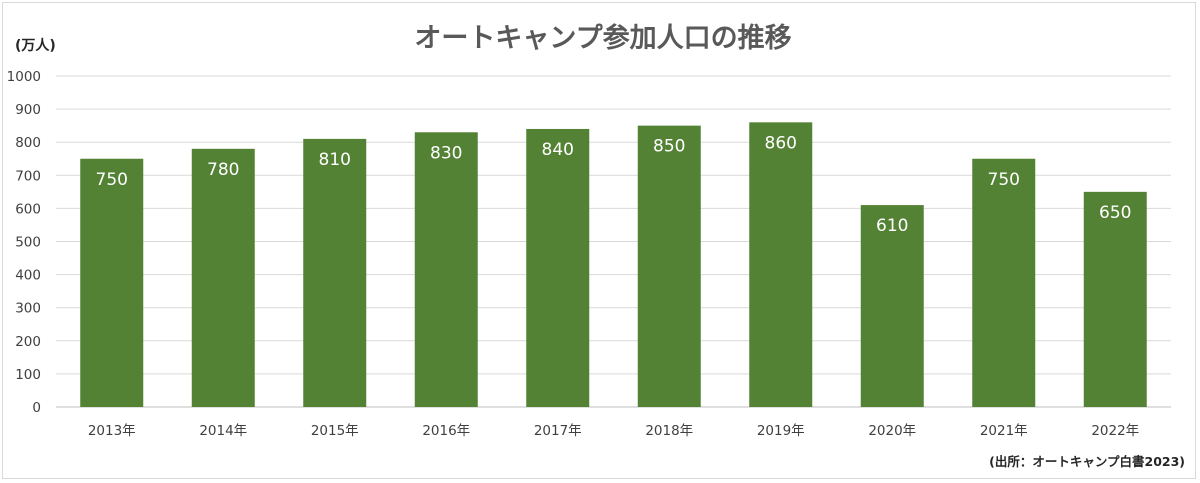 This screenshot has width=1200, height=483. Describe the element at coordinates (28, 209) in the screenshot. I see `y-tick-label: 600` at that location.